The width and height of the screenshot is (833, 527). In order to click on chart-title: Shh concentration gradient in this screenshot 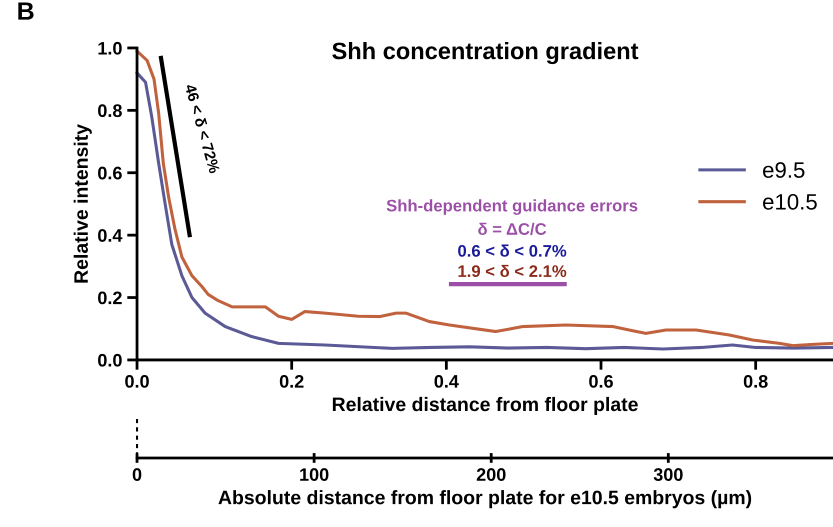, I will do `click(485, 53)`.